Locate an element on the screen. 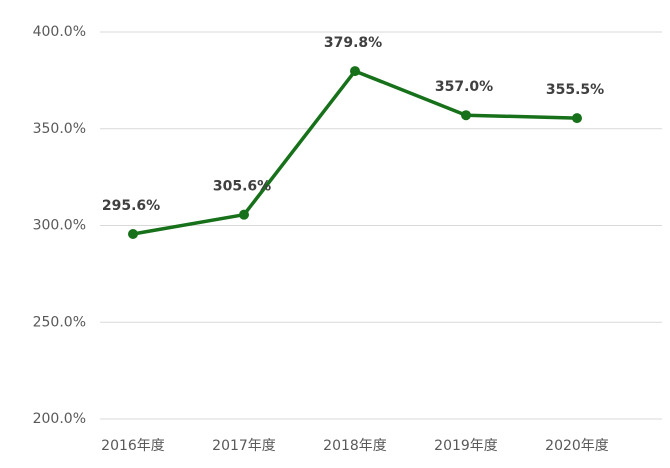 This screenshot has height=468, width=670. data-label: 305.6% is located at coordinates (242, 187).